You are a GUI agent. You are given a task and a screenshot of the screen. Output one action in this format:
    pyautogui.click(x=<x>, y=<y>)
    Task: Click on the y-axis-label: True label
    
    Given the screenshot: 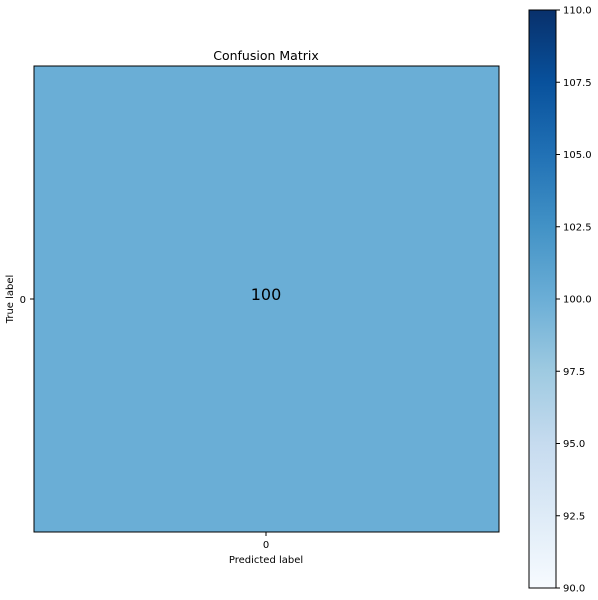 What is the action you would take?
    pyautogui.click(x=10, y=300)
    